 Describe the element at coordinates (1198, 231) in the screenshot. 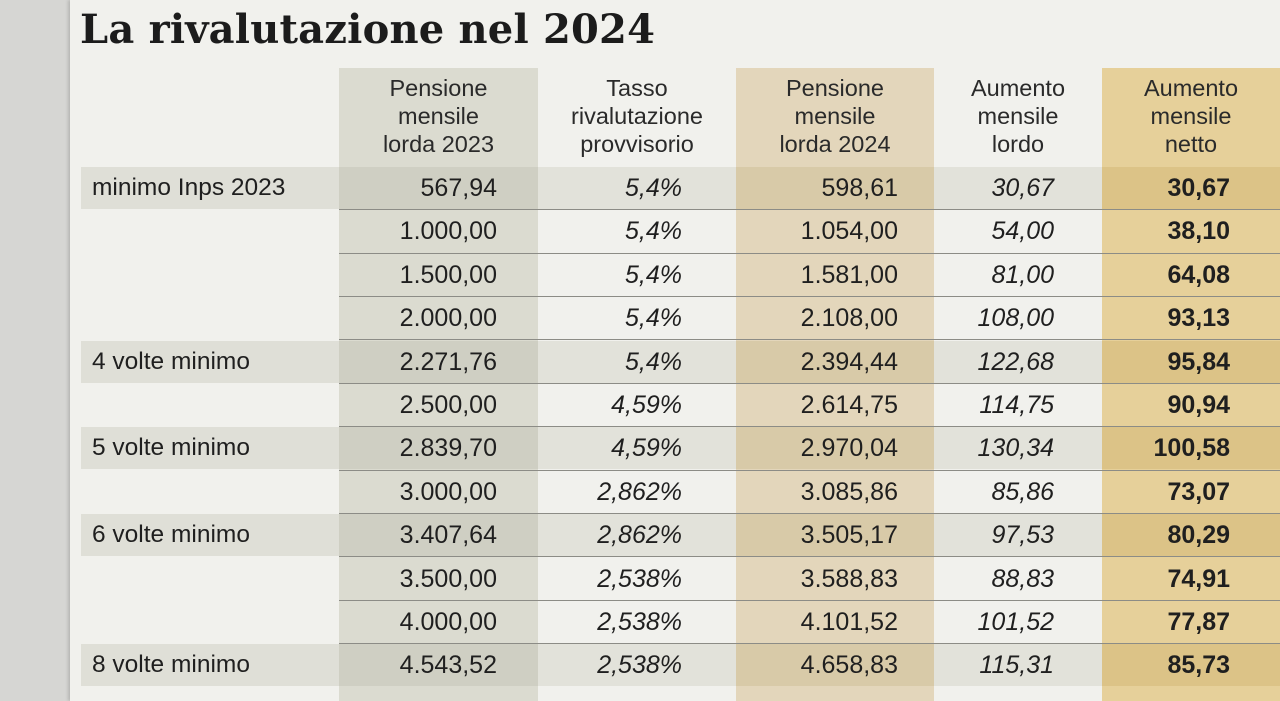

I see `cell-aumento-netto: 38,10` at that location.